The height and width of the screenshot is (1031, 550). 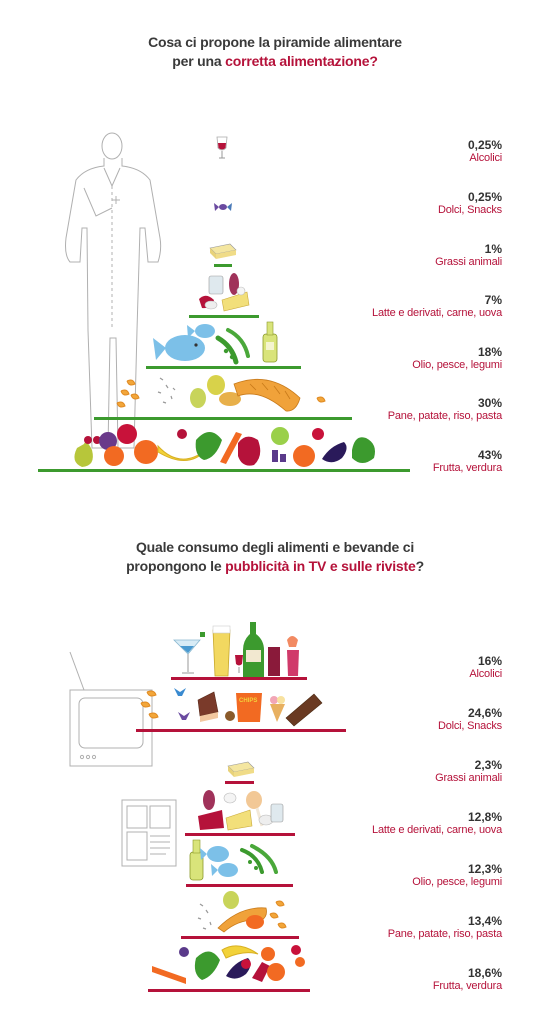 I want to click on section2-title-highlight: pubblicità in TV e sulle riviste, so click(x=320, y=566).